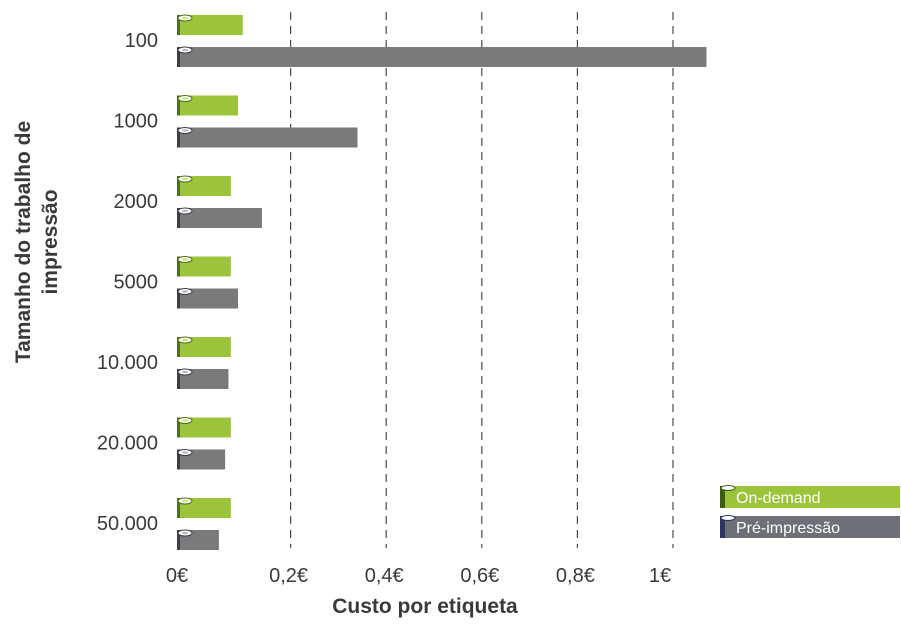 Image resolution: width=901 pixels, height=624 pixels. I want to click on bar-on-demand-100-body, so click(210, 25).